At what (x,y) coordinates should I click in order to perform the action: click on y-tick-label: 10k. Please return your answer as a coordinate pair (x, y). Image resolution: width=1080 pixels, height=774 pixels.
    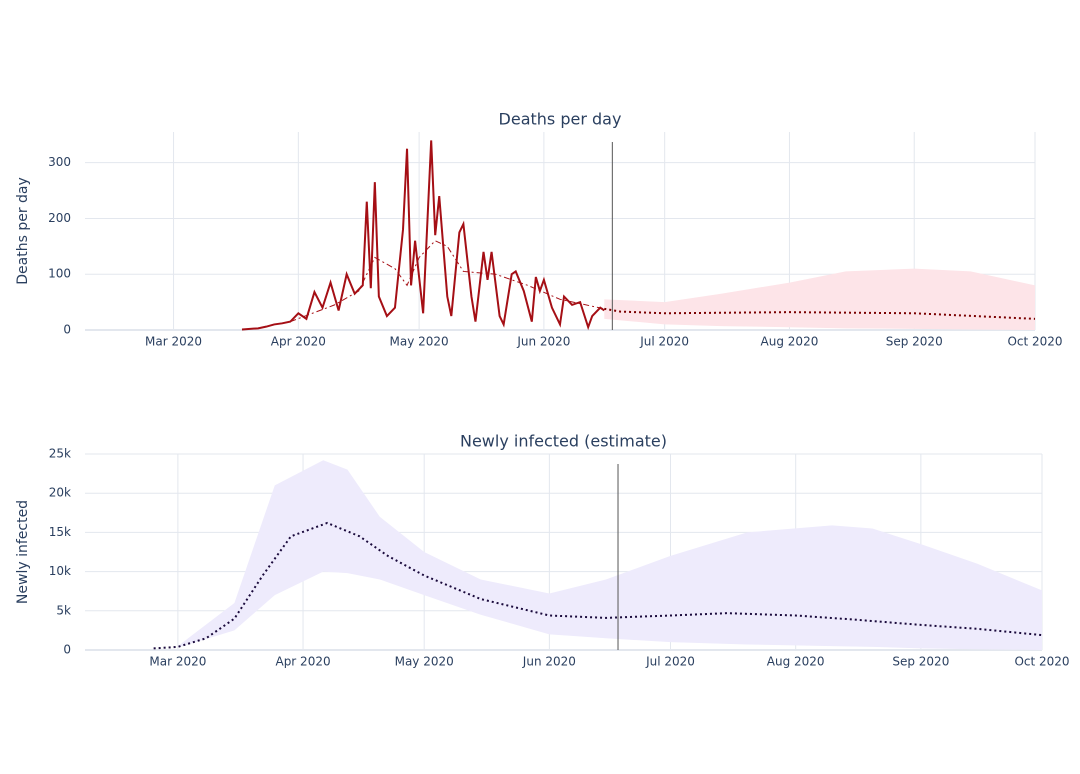
    Looking at the image, I should click on (60, 571).